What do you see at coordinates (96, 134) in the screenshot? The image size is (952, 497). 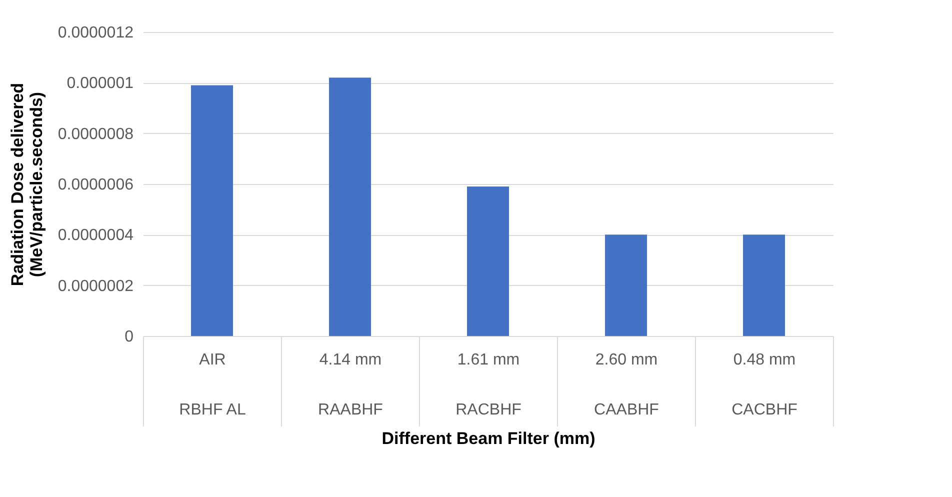 I see `y-tick-label: 0.0000008` at bounding box center [96, 134].